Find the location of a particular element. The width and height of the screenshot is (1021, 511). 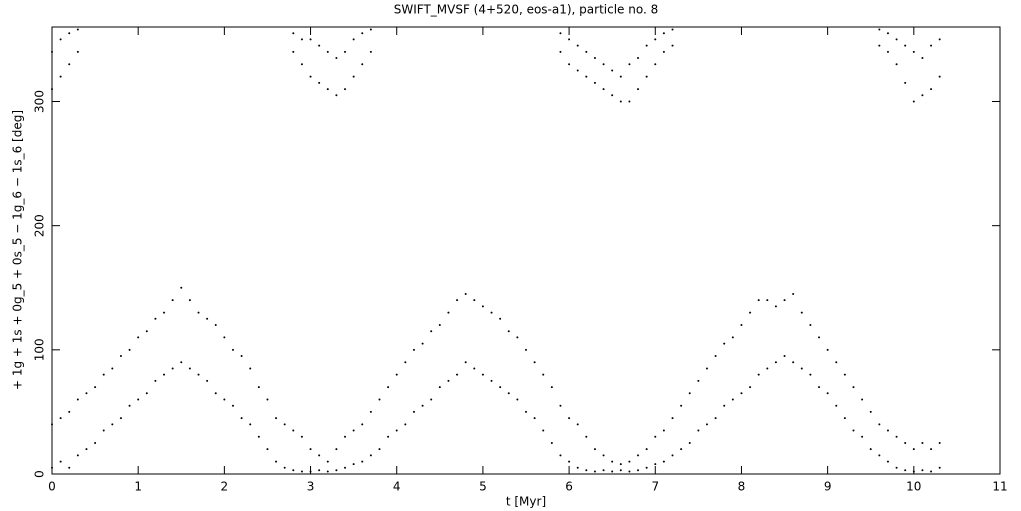

x-tick-label: 0 is located at coordinates (52, 487).